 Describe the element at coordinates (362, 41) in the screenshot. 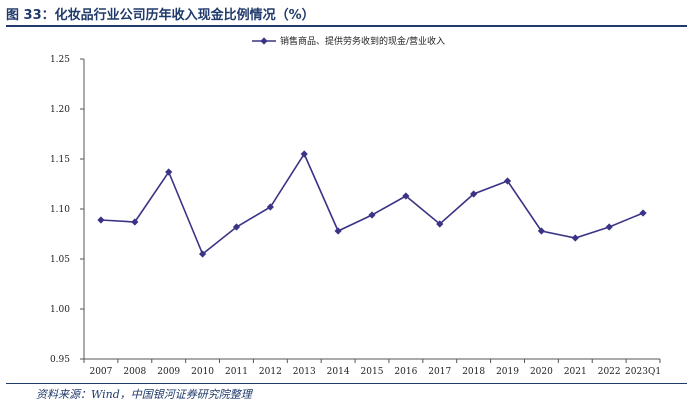

I see `legend-label: 销售商品、提供劳务收到的现金/营业收入` at that location.